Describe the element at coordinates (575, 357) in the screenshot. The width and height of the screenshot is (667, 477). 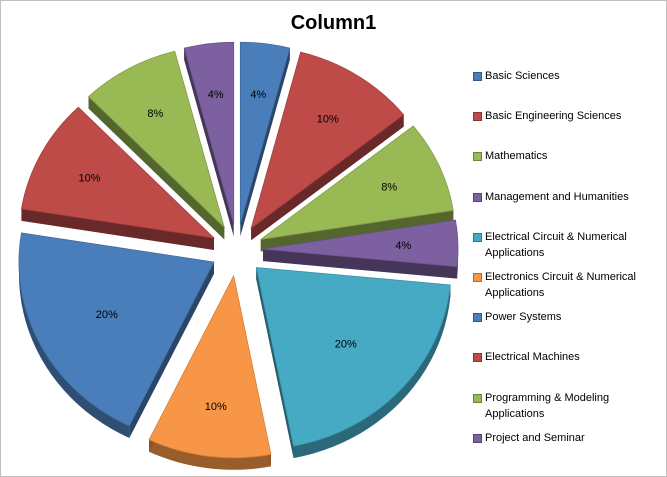
I see `legend-label: Electrical Machines` at that location.